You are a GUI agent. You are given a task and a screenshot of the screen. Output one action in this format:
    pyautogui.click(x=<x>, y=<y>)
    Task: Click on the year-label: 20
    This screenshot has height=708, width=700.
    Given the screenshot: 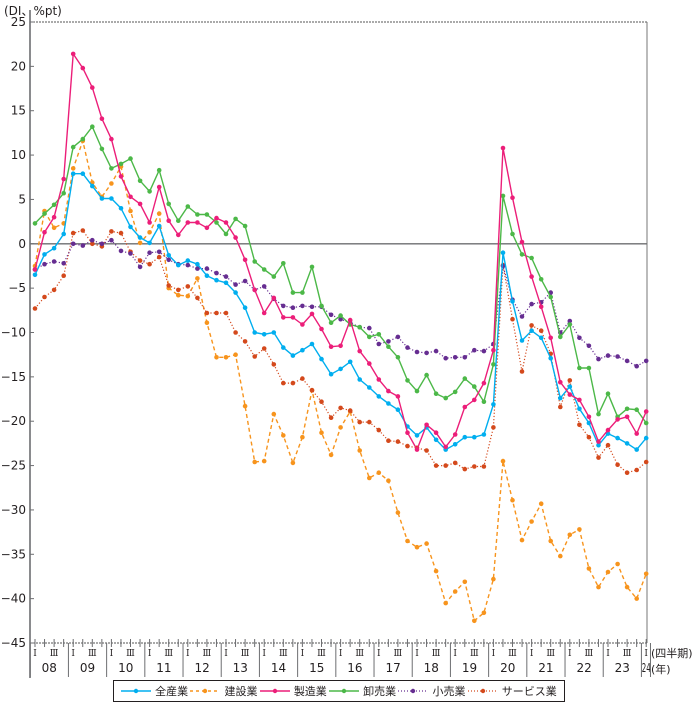 What is the action you would take?
    pyautogui.click(x=507, y=668)
    